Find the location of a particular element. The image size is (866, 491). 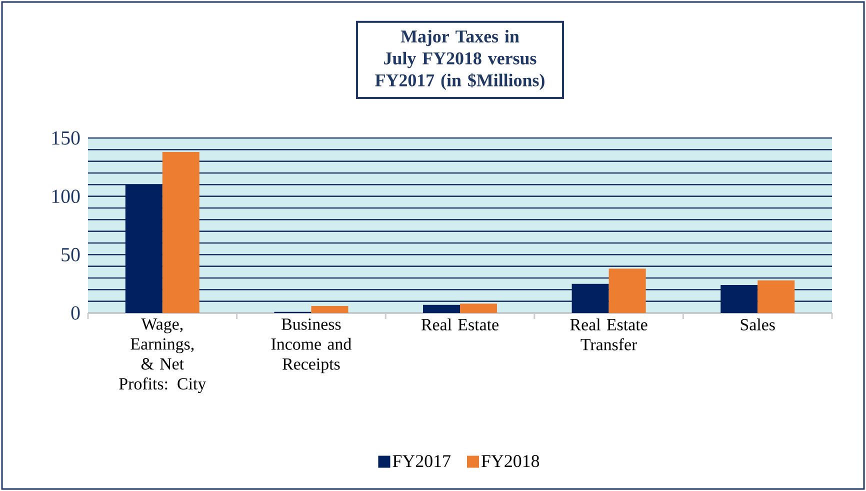

x-tick-label: Business Income and Receipts is located at coordinates (311, 346).